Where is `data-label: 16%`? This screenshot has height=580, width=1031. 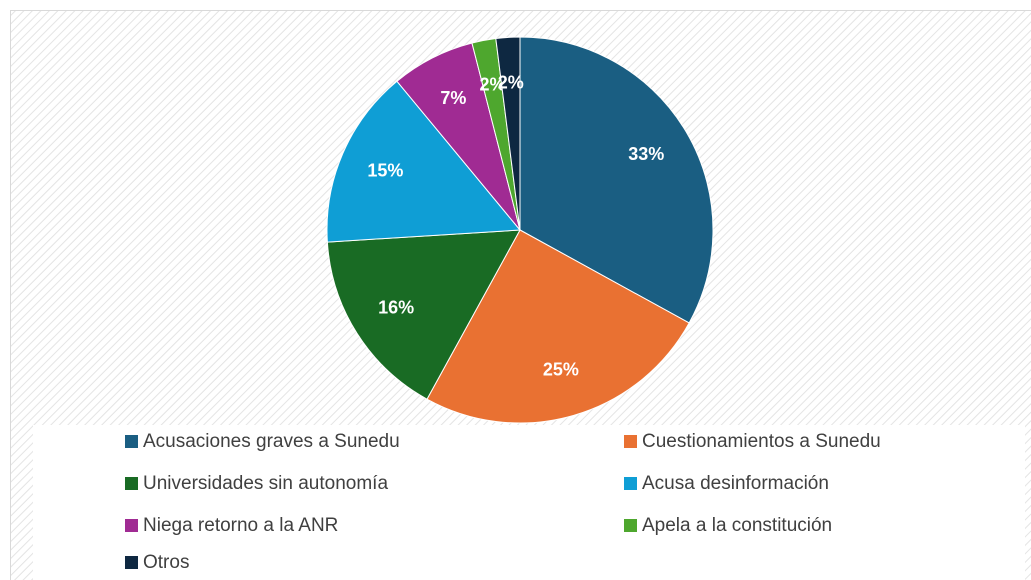
data-label: 16% is located at coordinates (396, 307).